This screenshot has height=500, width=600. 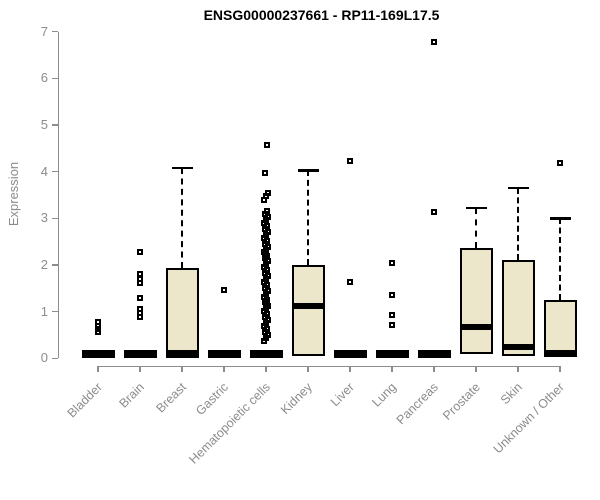 I want to click on y-axis-line, so click(x=59, y=195).